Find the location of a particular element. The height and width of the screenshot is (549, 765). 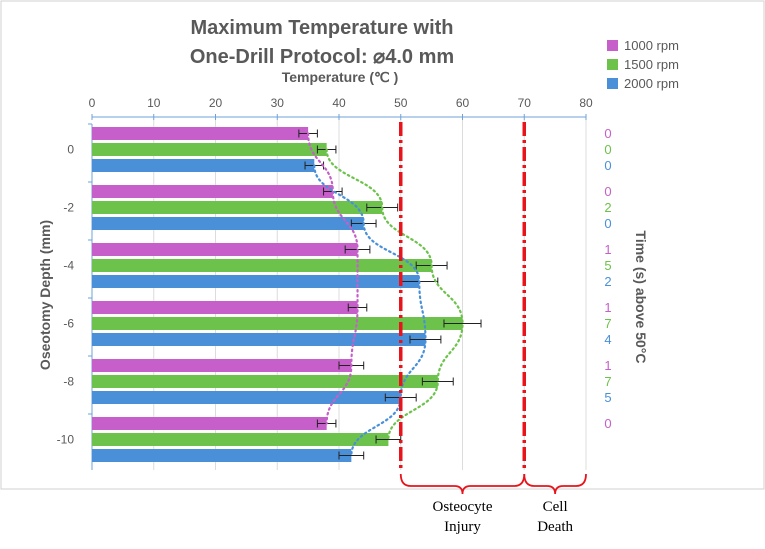

legend-label: 1000 rpm is located at coordinates (651, 45).